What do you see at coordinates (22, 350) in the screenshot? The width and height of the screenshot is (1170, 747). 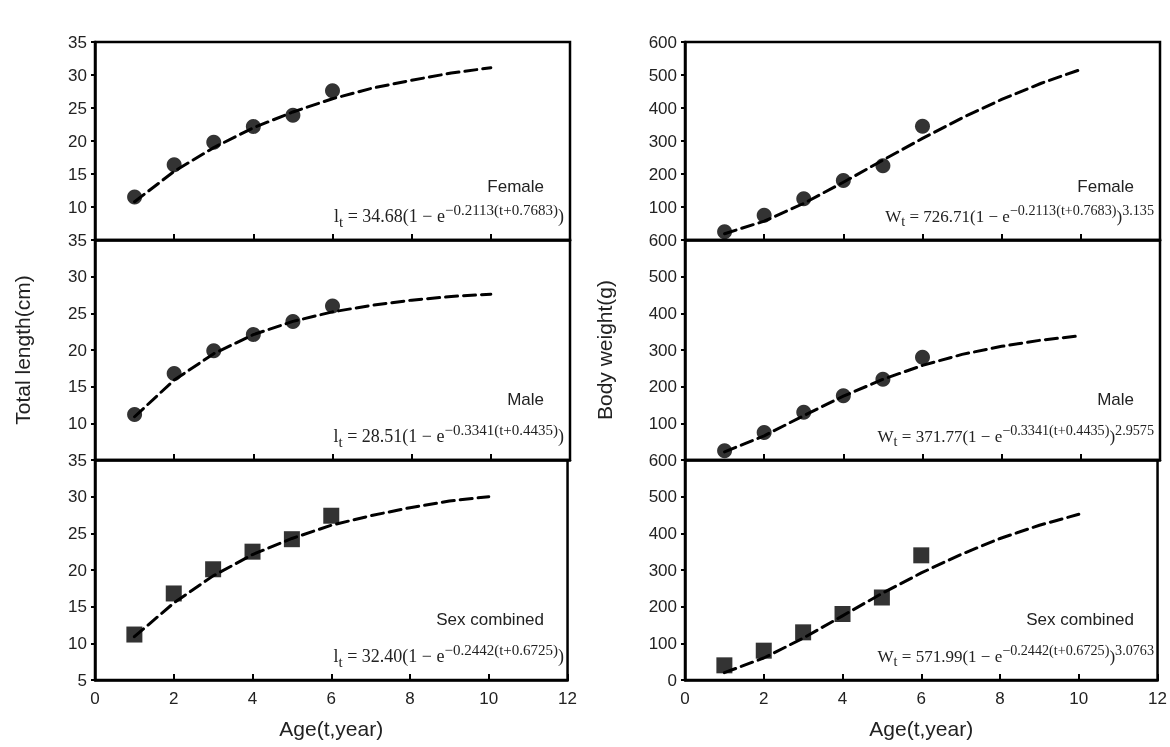 I see `y-axis-title: Total length(cm)` at bounding box center [22, 350].